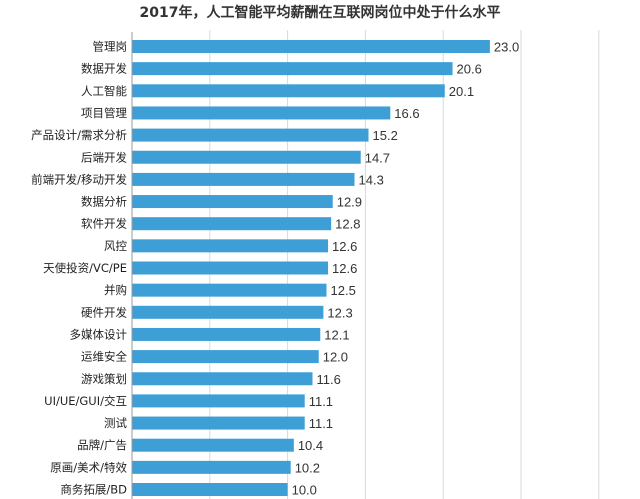 The image size is (640, 499). Describe the element at coordinates (102, 445) in the screenshot. I see `category-label: 品牌/广告` at that location.